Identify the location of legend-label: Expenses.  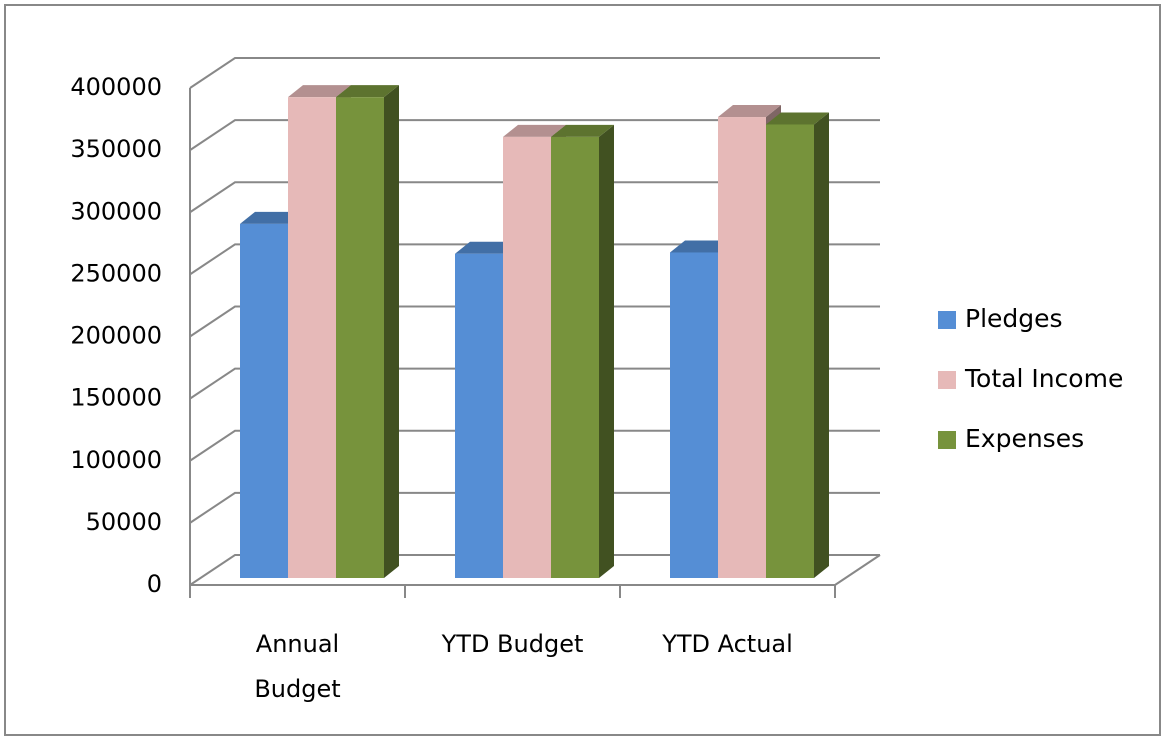
(1024, 438).